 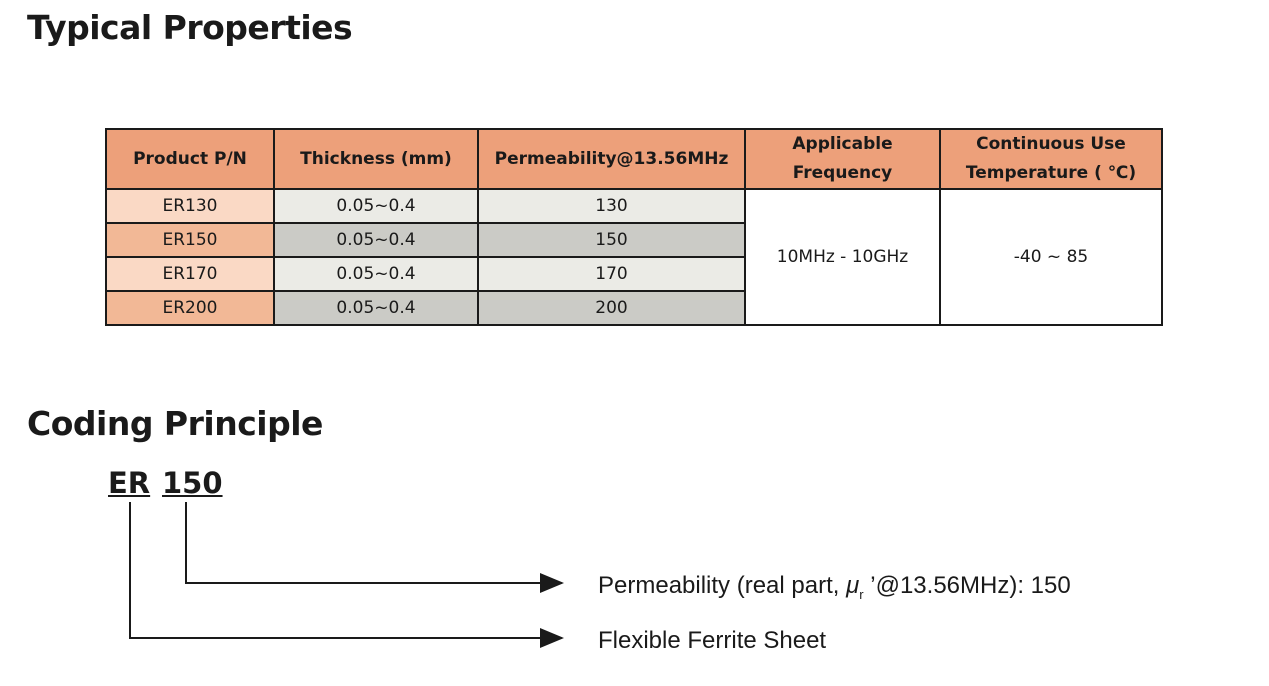 What do you see at coordinates (376, 159) in the screenshot?
I see `header-thickness: Thickness (mm)` at bounding box center [376, 159].